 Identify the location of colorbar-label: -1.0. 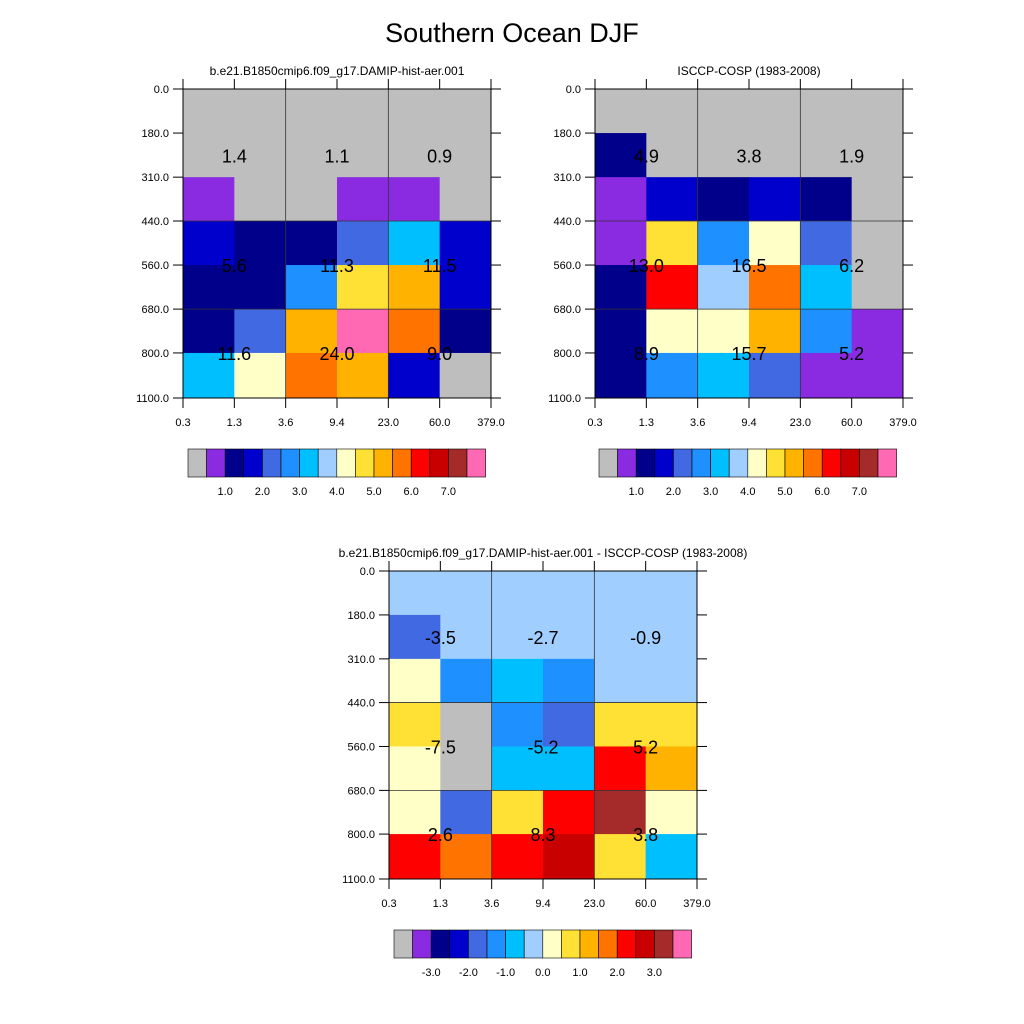
(505, 973).